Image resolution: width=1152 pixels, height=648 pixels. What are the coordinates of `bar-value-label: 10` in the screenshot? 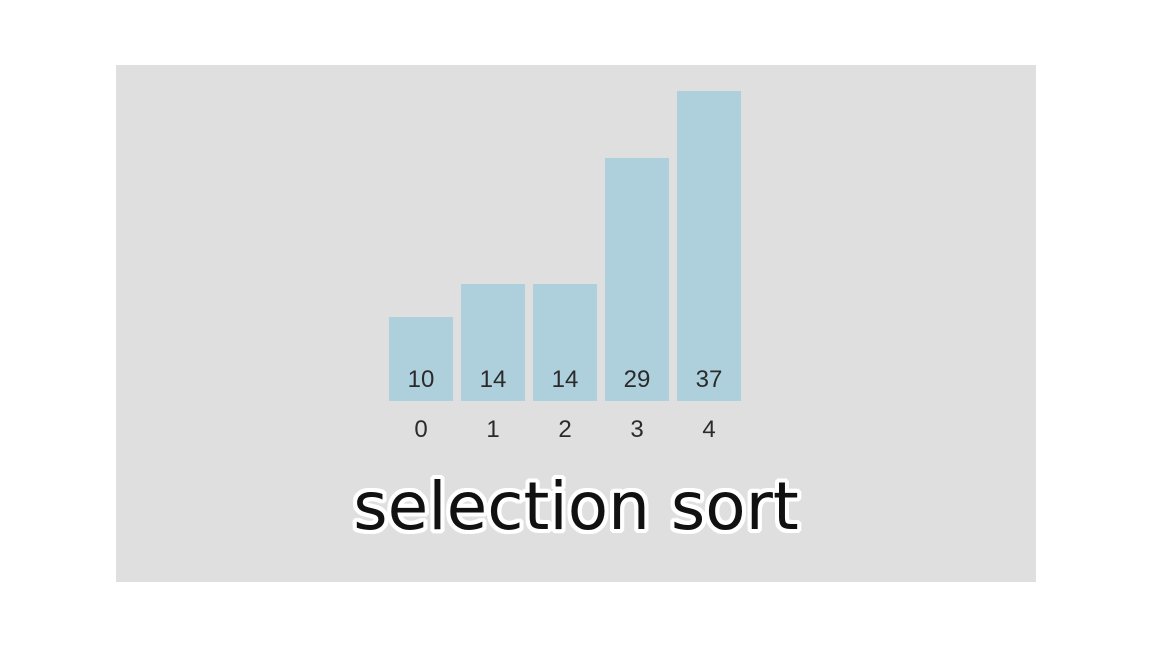 It's located at (421, 379).